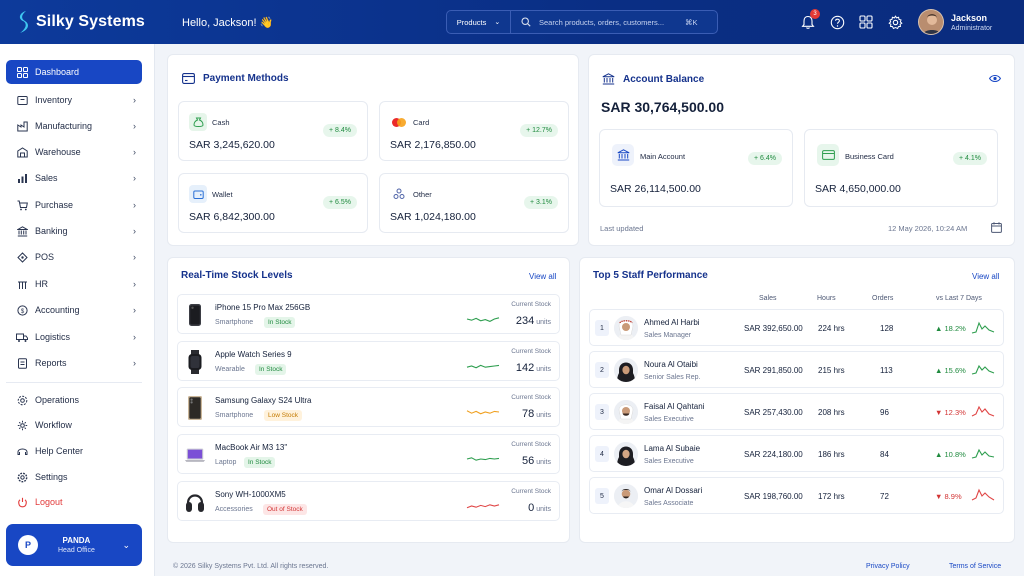  Describe the element at coordinates (901, 168) in the screenshot. I see `business-card-tile: Business Card + 4.1% SAR 4,650,000.00` at that location.